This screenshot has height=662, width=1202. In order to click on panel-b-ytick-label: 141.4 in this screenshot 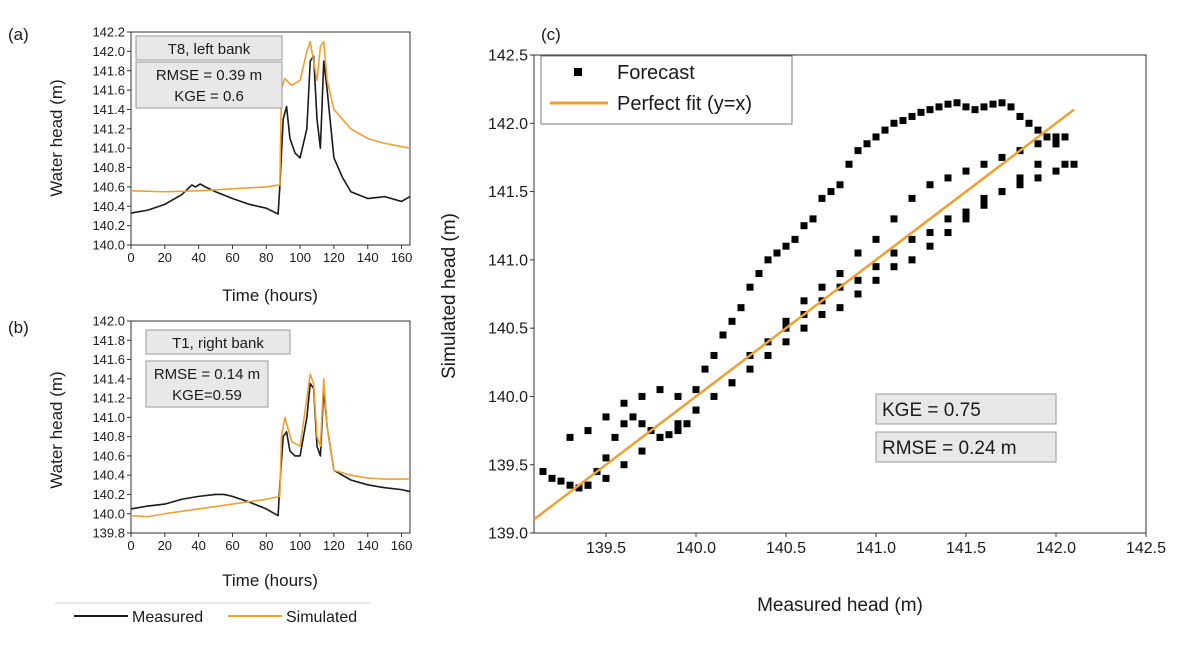, I will do `click(108, 378)`.